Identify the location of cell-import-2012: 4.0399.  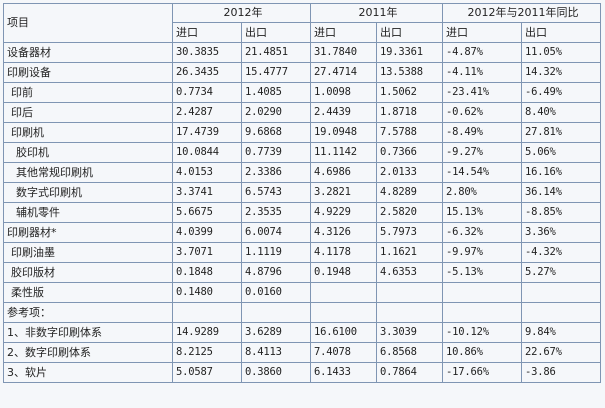
(207, 232).